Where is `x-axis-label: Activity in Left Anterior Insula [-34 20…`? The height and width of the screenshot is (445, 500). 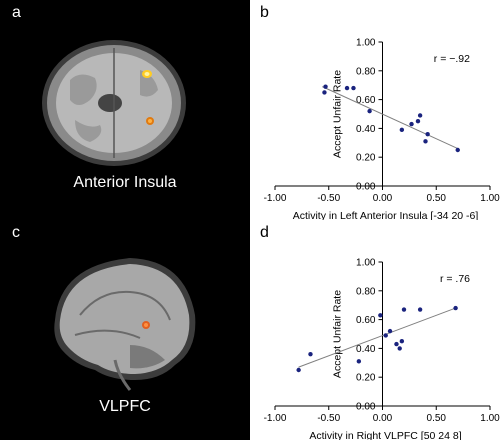
x-axis-label: Activity in Left Anterior Insula [-34 20… is located at coordinates (386, 215).